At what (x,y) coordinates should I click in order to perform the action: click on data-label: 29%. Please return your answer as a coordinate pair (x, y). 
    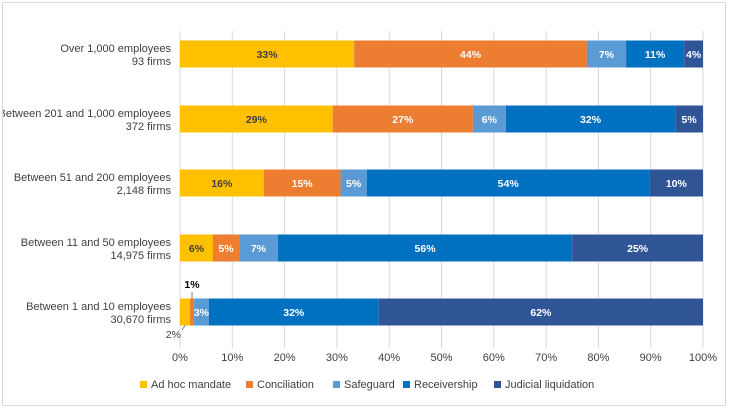
    Looking at the image, I should click on (257, 120).